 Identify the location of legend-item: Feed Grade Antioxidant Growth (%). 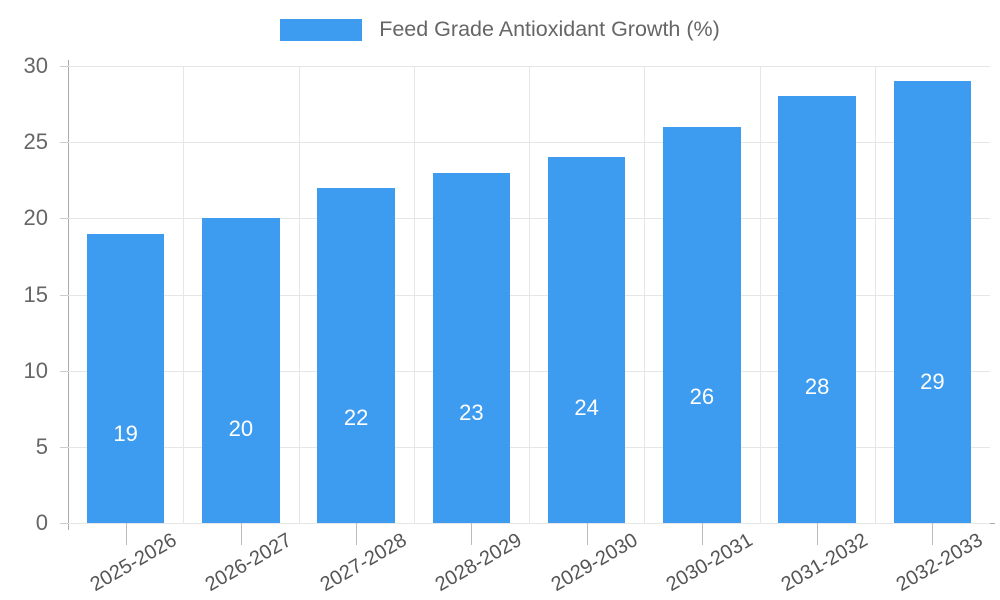
(500, 30).